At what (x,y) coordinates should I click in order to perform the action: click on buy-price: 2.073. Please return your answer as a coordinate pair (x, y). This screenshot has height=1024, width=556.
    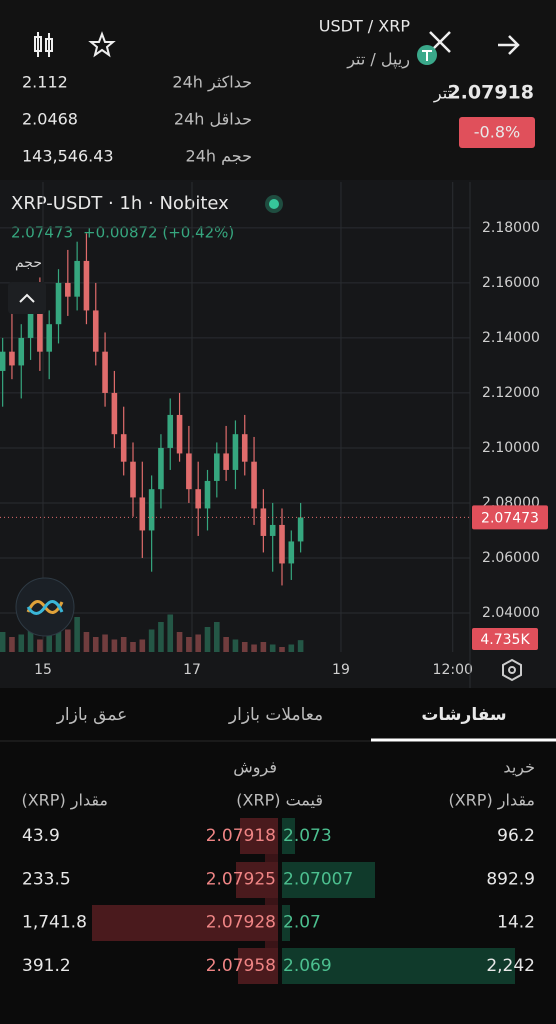
    Looking at the image, I should click on (307, 836).